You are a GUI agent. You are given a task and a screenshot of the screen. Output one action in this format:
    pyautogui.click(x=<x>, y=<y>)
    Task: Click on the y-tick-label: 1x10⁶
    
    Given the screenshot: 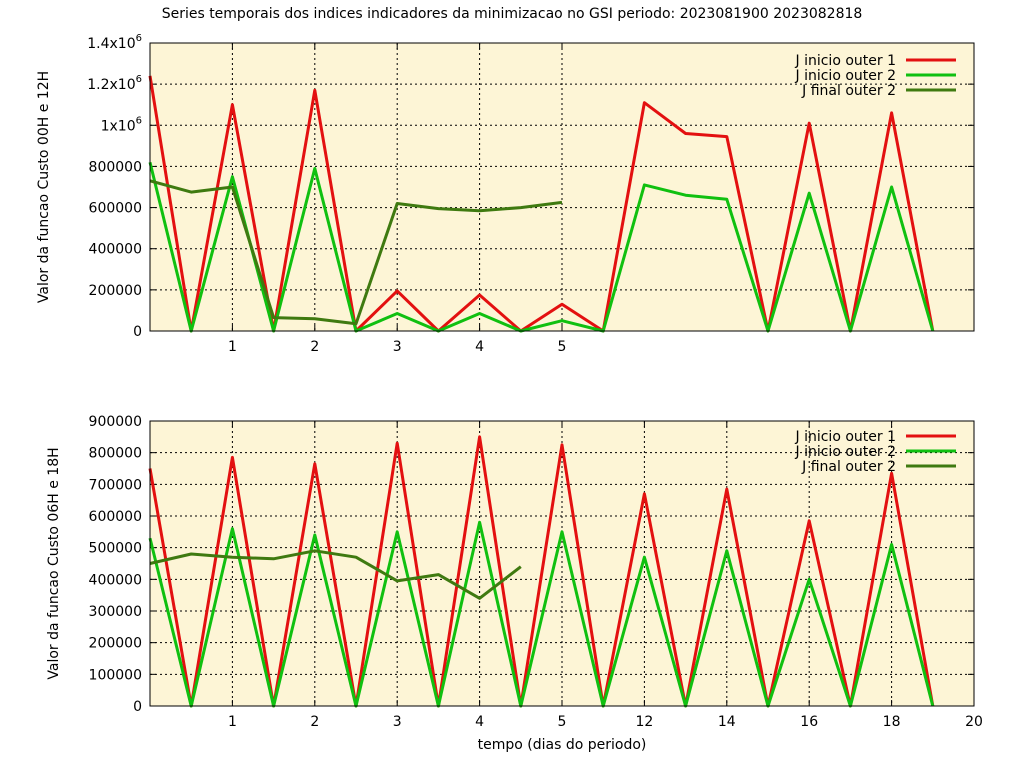 What is the action you would take?
    pyautogui.click(x=121, y=124)
    